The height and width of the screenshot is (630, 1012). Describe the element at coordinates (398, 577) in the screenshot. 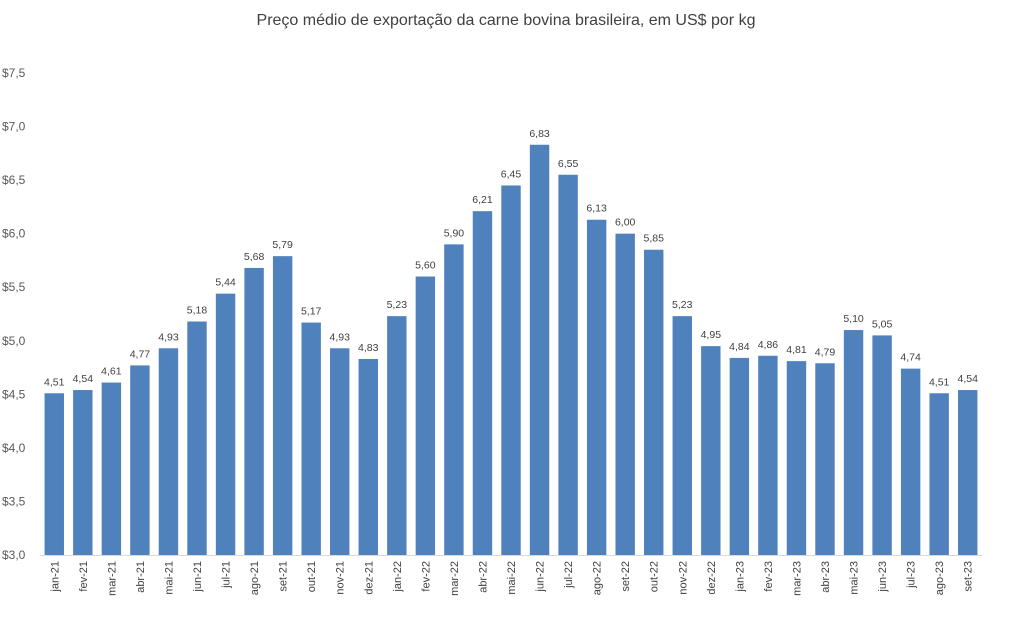

I see `x-tick-label: jan-22` at that location.